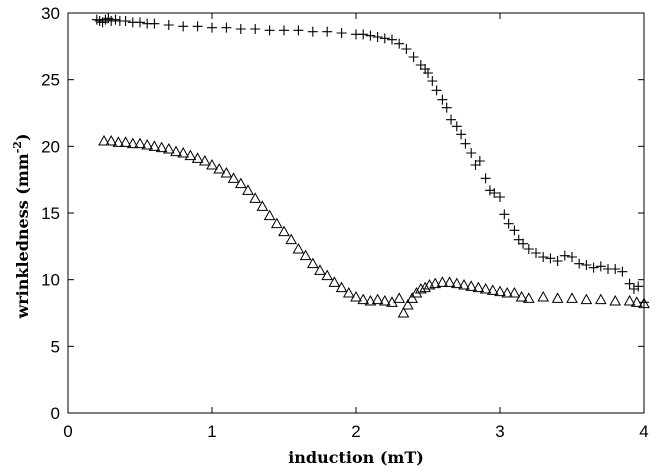 This screenshot has height=472, width=660. What do you see at coordinates (67, 431) in the screenshot?
I see `x-tick-label: 0` at bounding box center [67, 431].